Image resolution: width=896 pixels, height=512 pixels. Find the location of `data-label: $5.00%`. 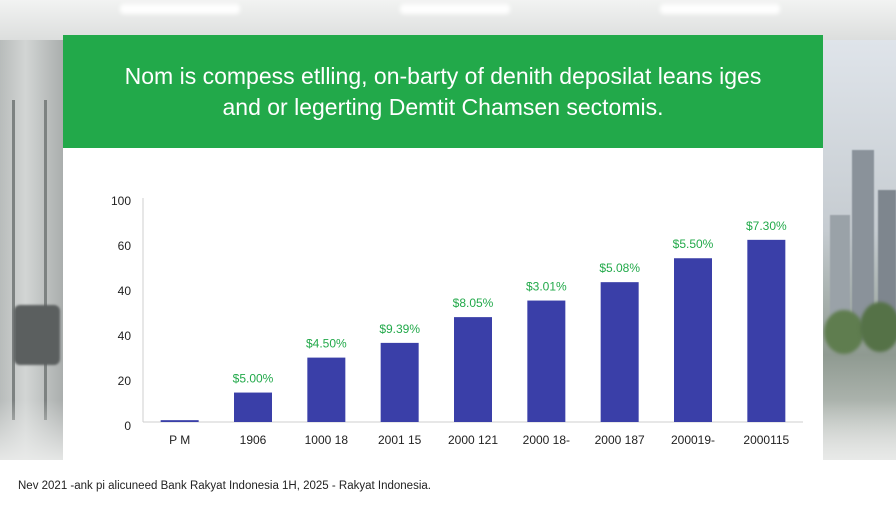

data-label: $5.00% is located at coordinates (253, 379).